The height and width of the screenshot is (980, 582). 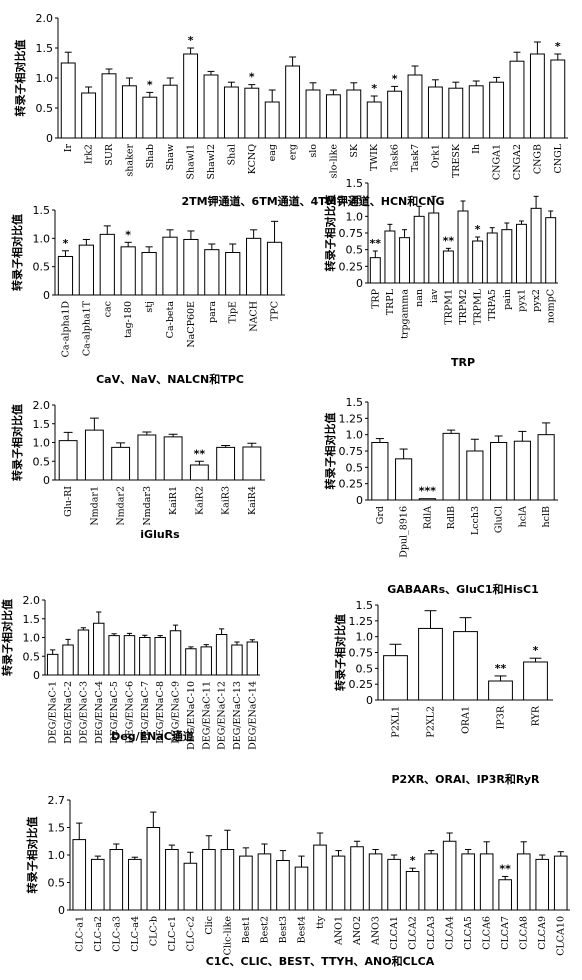 I want to click on y-tick-label: 0.25, so click(x=351, y=266).